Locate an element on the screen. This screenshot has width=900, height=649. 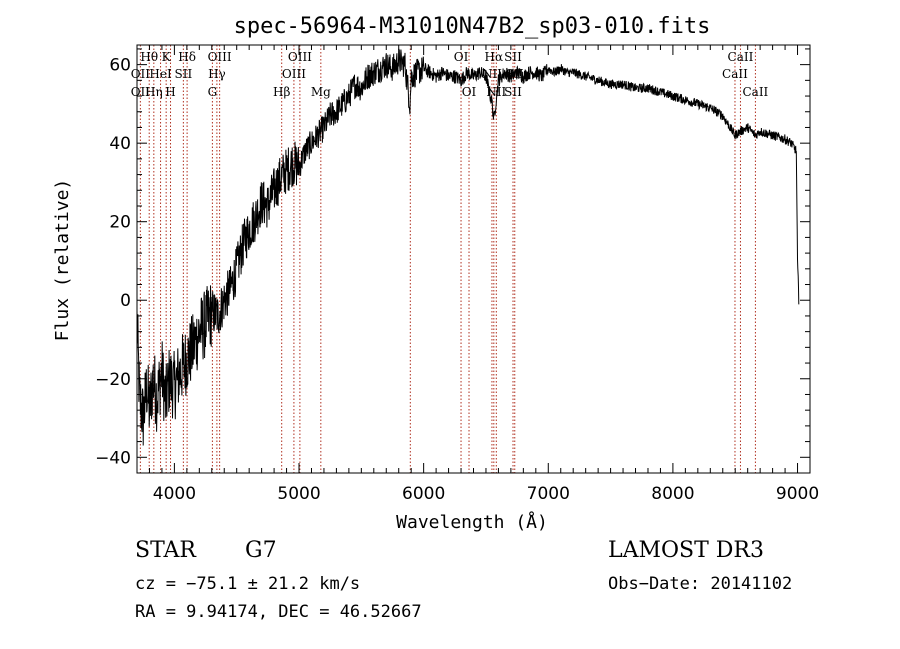
survey-name: LAMOST DR3 is located at coordinates (686, 550).